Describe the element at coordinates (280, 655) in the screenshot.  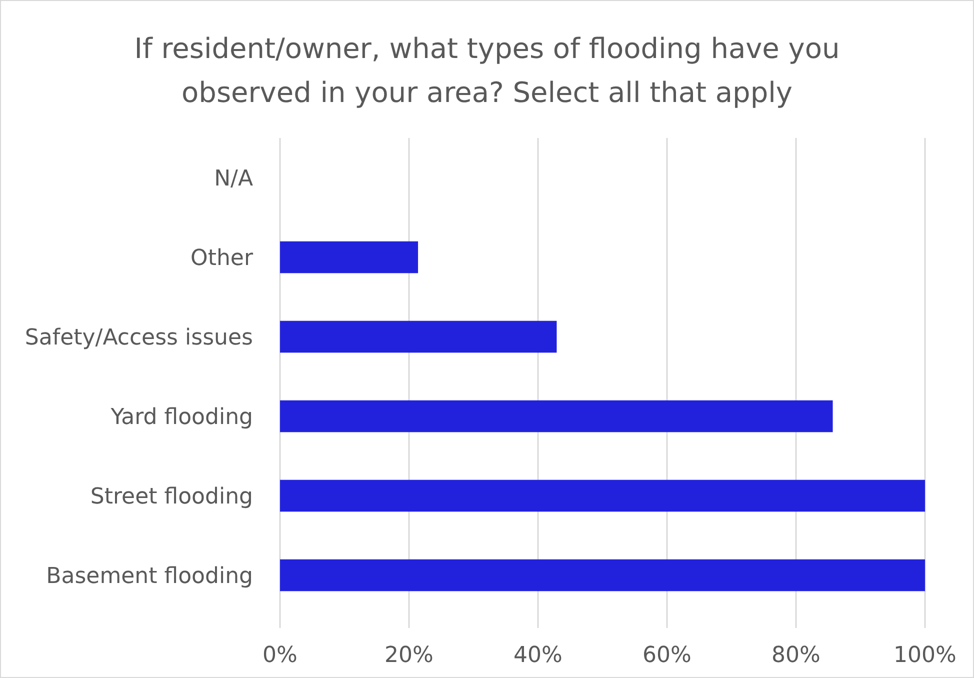
I see `x-tick-label: 0%` at that location.